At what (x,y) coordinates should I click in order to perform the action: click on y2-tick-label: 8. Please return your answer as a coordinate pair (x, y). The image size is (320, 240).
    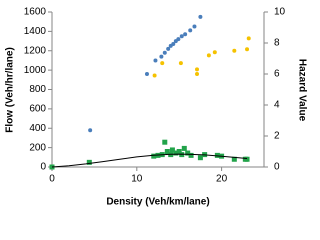
    Looking at the image, I should click on (277, 43).